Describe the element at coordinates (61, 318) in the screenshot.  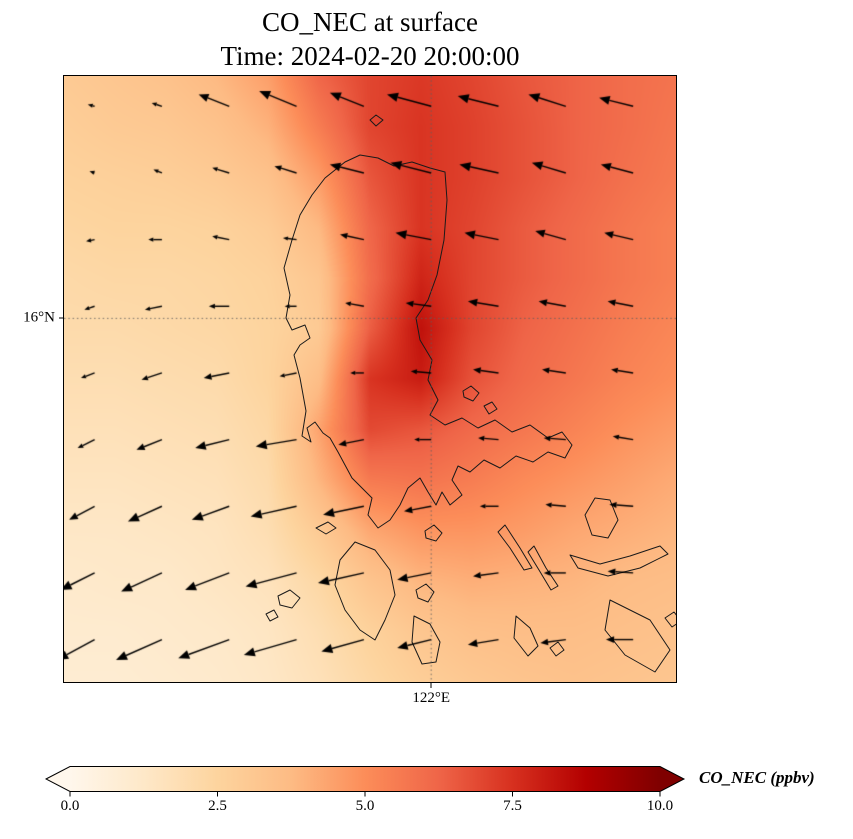
I see `y-axis-tick-mark` at that location.